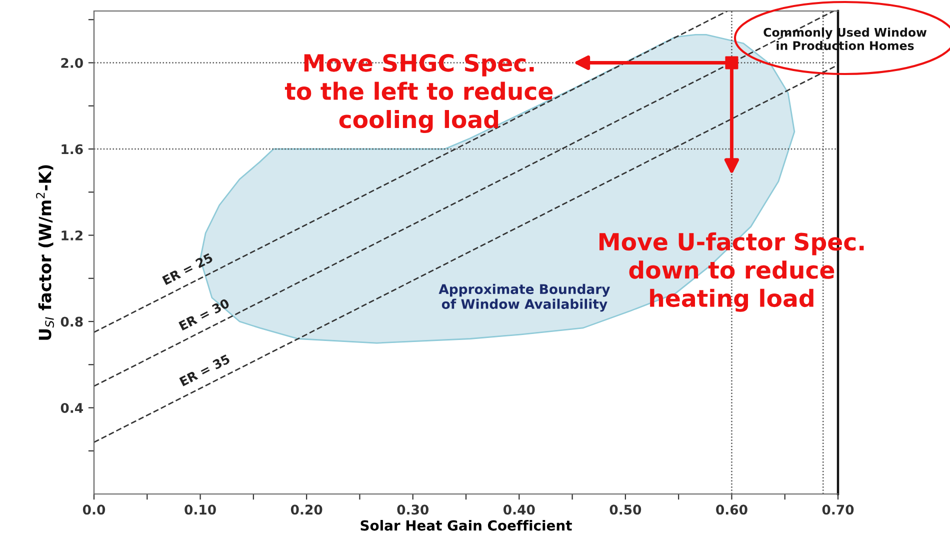 Image resolution: width=950 pixels, height=537 pixels. What do you see at coordinates (626, 509) in the screenshot?
I see `x-tick-label: 0.50` at bounding box center [626, 509].